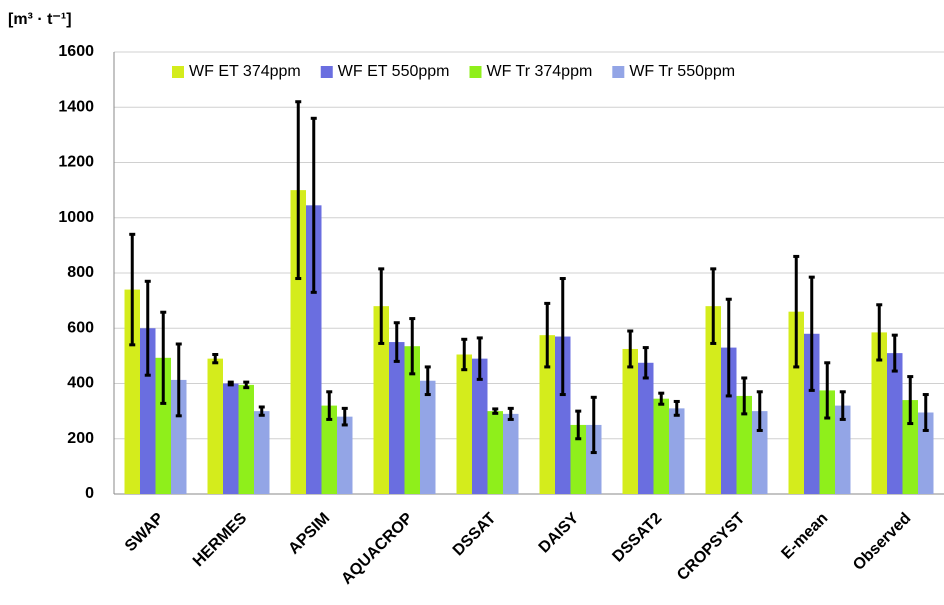 Image resolution: width=944 pixels, height=605 pixels. Describe the element at coordinates (540, 71) in the screenshot. I see `legend-label: WF Tr 374ppm` at that location.